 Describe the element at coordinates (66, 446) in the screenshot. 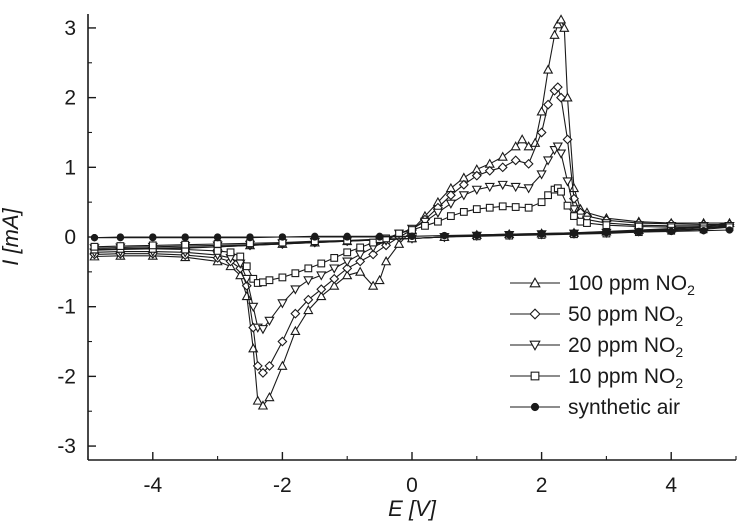

I see `y-tick-label: -3` at that location.